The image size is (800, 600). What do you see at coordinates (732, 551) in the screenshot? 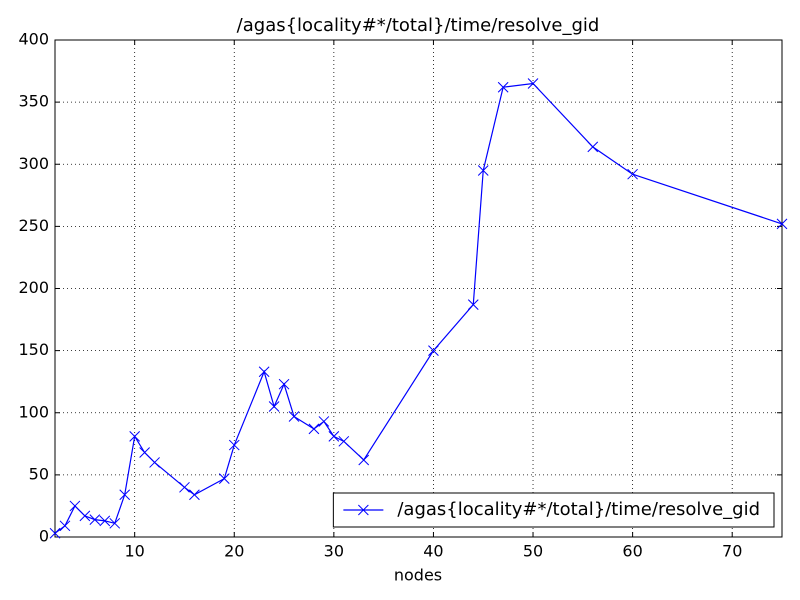
I see `x-tick-label: 70` at bounding box center [732, 551].